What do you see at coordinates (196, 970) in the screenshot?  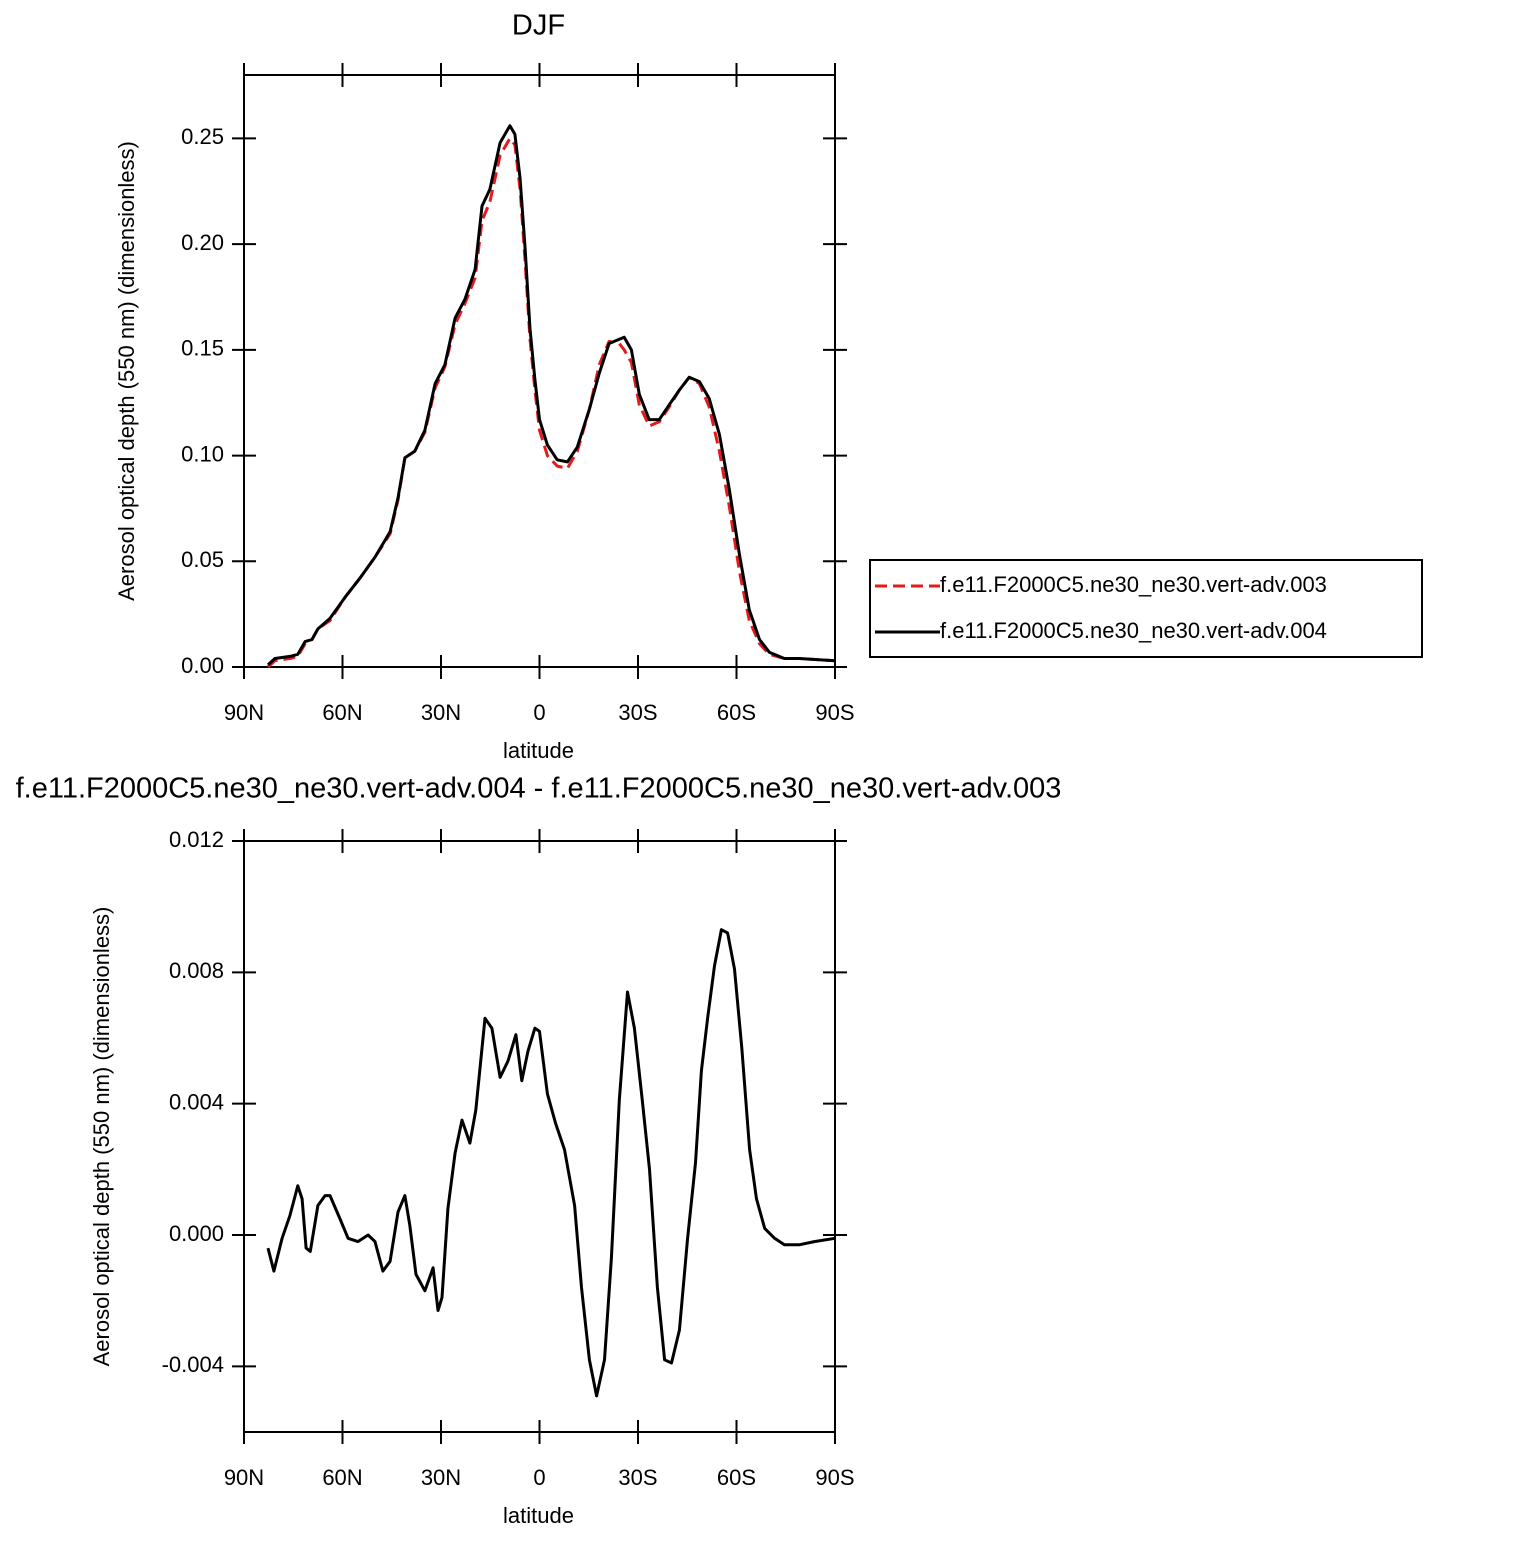 I see `y-tick-label: 0.008` at bounding box center [196, 970].